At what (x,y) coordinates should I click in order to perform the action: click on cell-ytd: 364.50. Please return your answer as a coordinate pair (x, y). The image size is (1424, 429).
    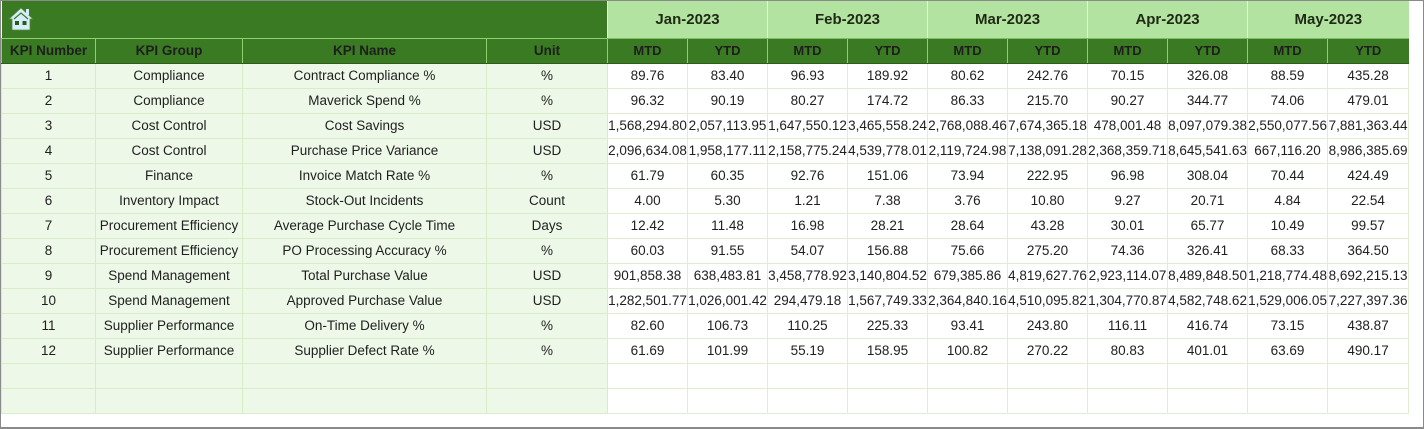
    Looking at the image, I should click on (1368, 250).